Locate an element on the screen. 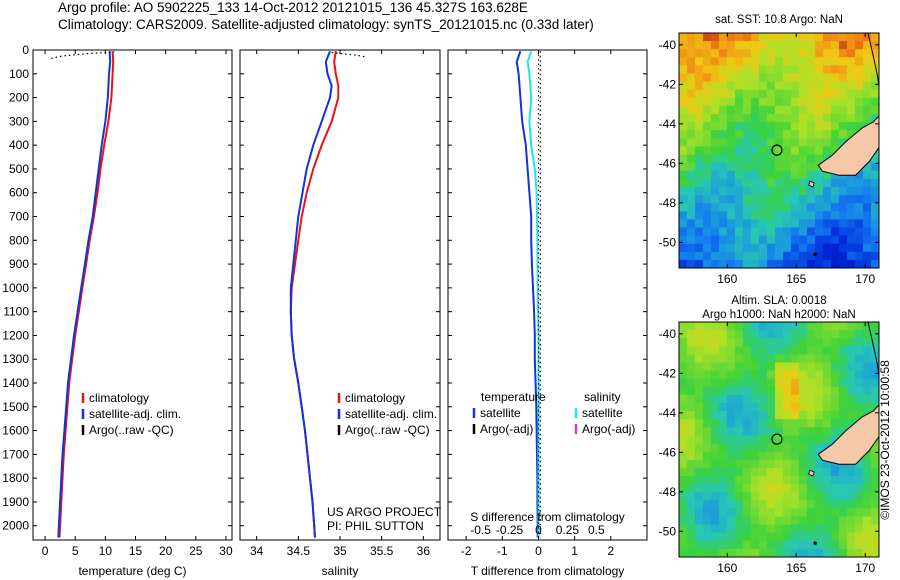  y-tick-label: 1900 is located at coordinates (15, 502).